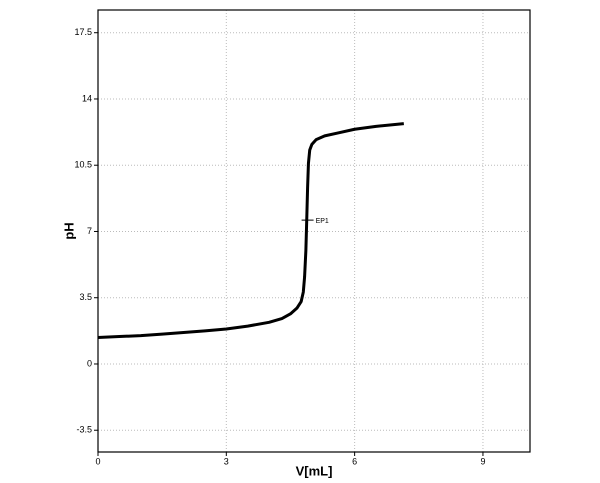  What do you see at coordinates (226, 461) in the screenshot?
I see `x-tick-label: 3` at bounding box center [226, 461].